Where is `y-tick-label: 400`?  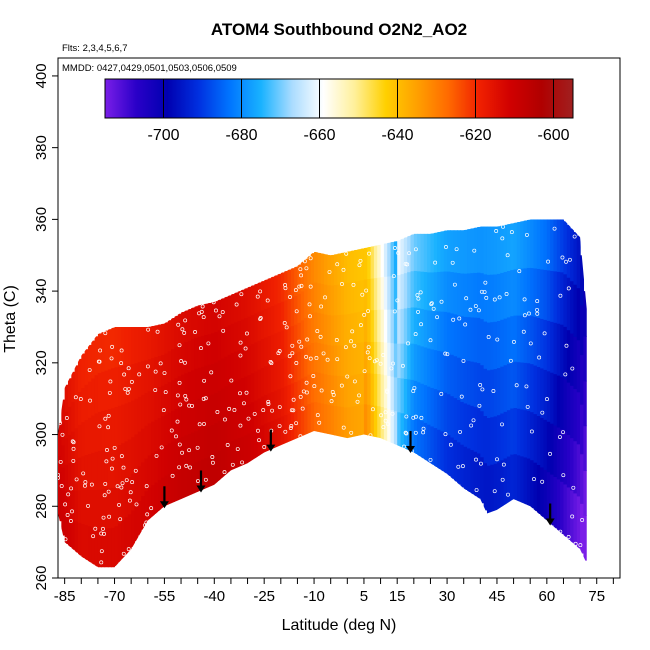
y-tick-label: 400 is located at coordinates (41, 75).